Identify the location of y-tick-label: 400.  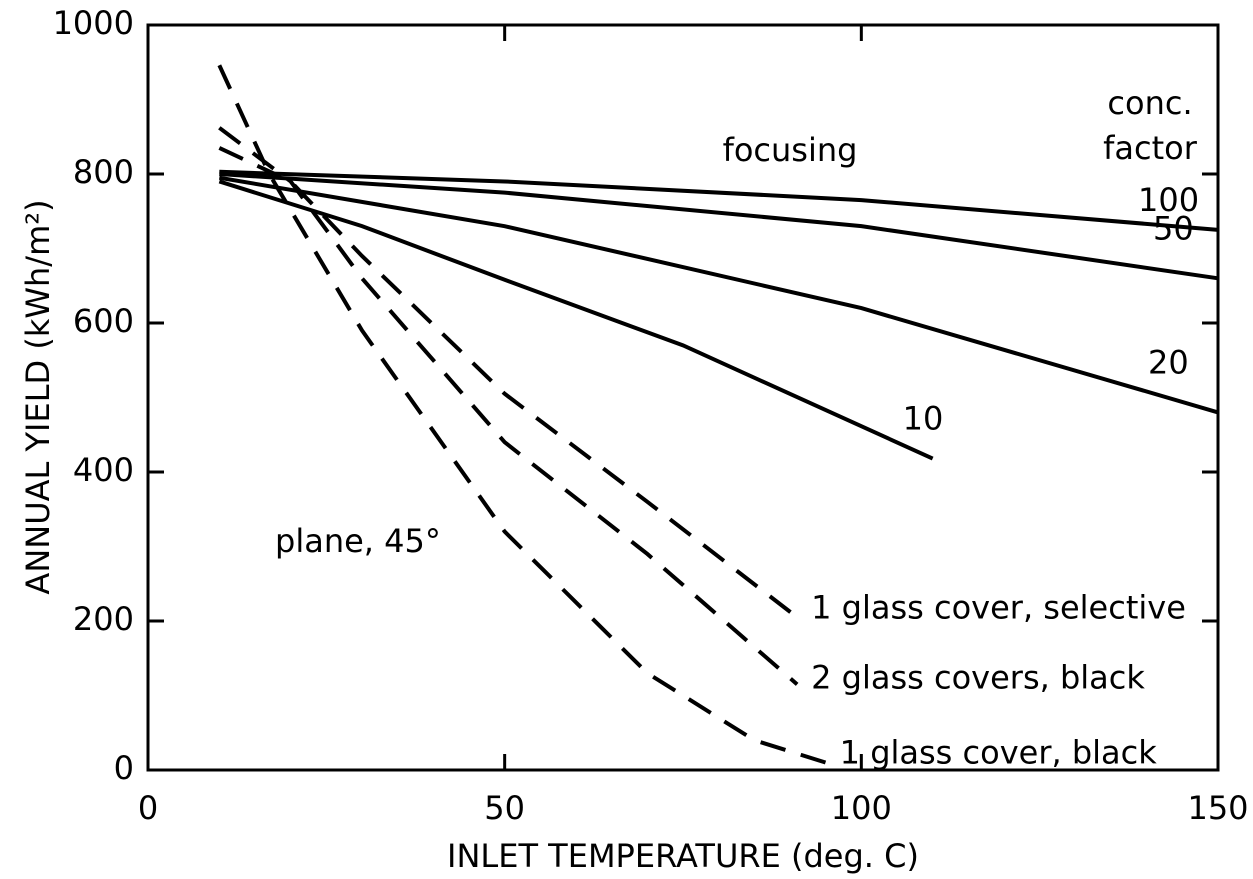
(103, 470).